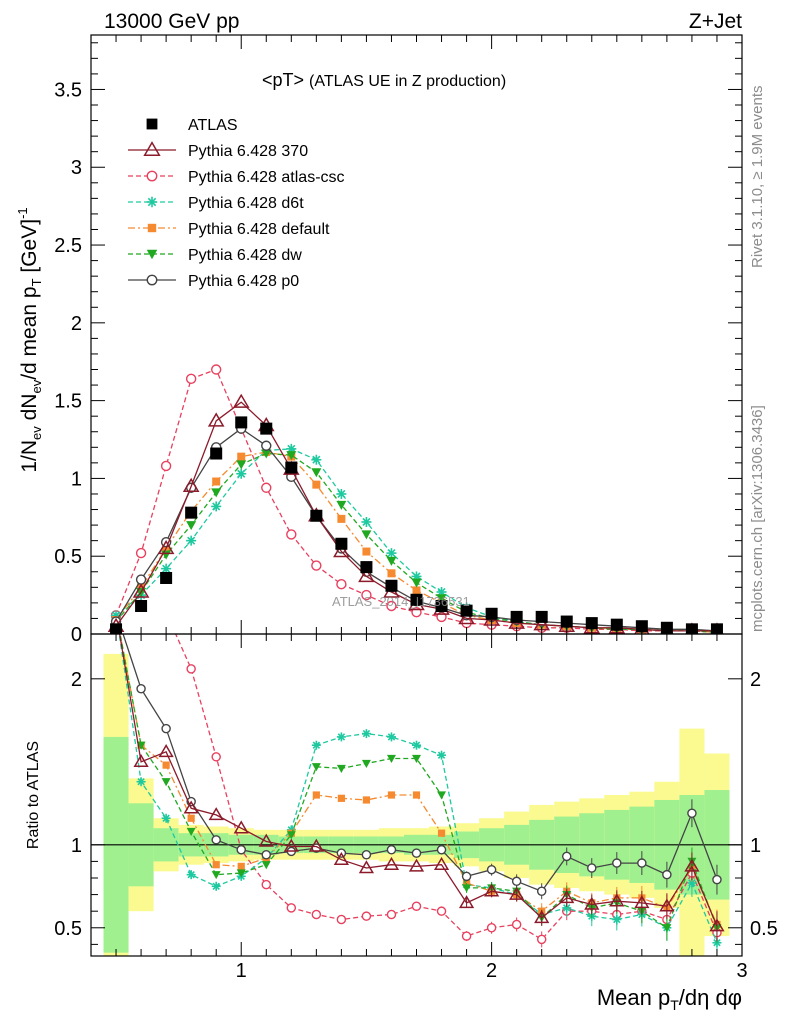 This screenshot has width=786, height=1024. Describe the element at coordinates (757, 518) in the screenshot. I see `mcplots-label: mcplots.cern.ch [arXiv:1306.3436]` at that location.